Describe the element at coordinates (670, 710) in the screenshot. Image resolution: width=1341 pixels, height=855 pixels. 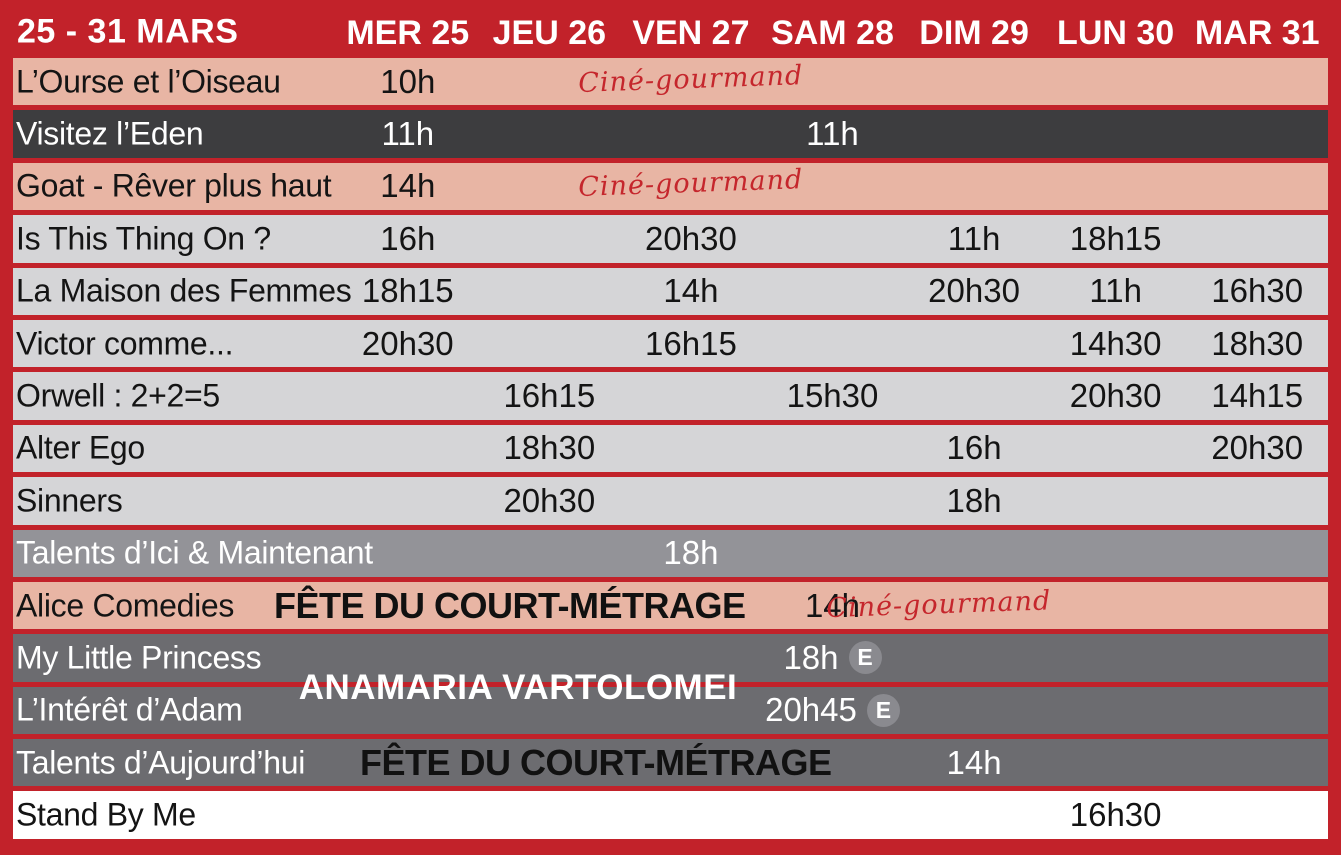
I see `schedule-row: L’Intérêt d’Adam 20h45 E` at that location.